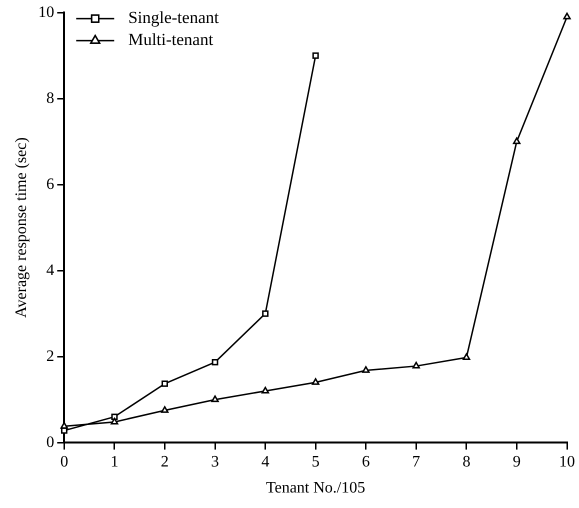 This screenshot has height=508, width=579. I want to click on y-tick-label: 10, so click(46, 12).